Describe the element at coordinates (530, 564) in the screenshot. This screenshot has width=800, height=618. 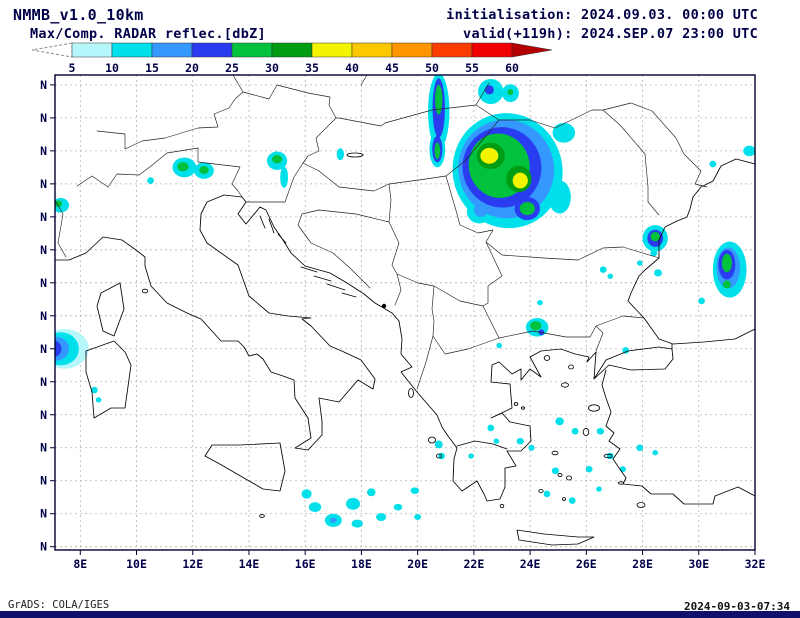
I see `lon-label: 24E` at that location.